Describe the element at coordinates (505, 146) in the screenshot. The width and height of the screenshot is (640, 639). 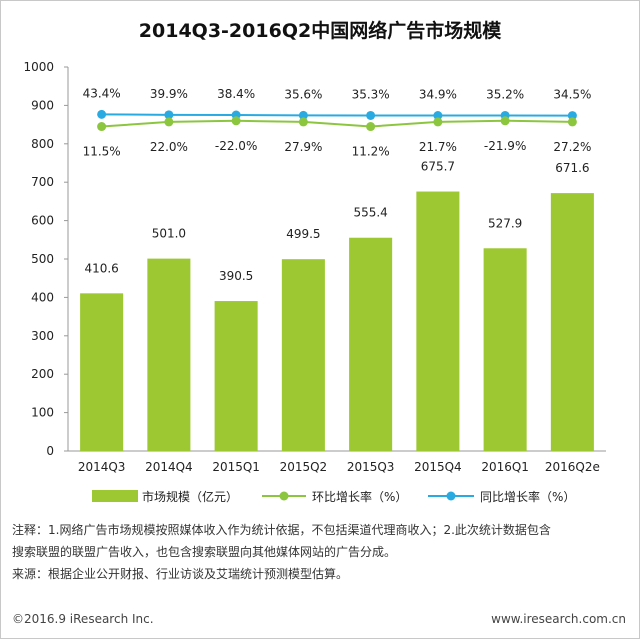
I see `series-point-label: -21.9%` at that location.